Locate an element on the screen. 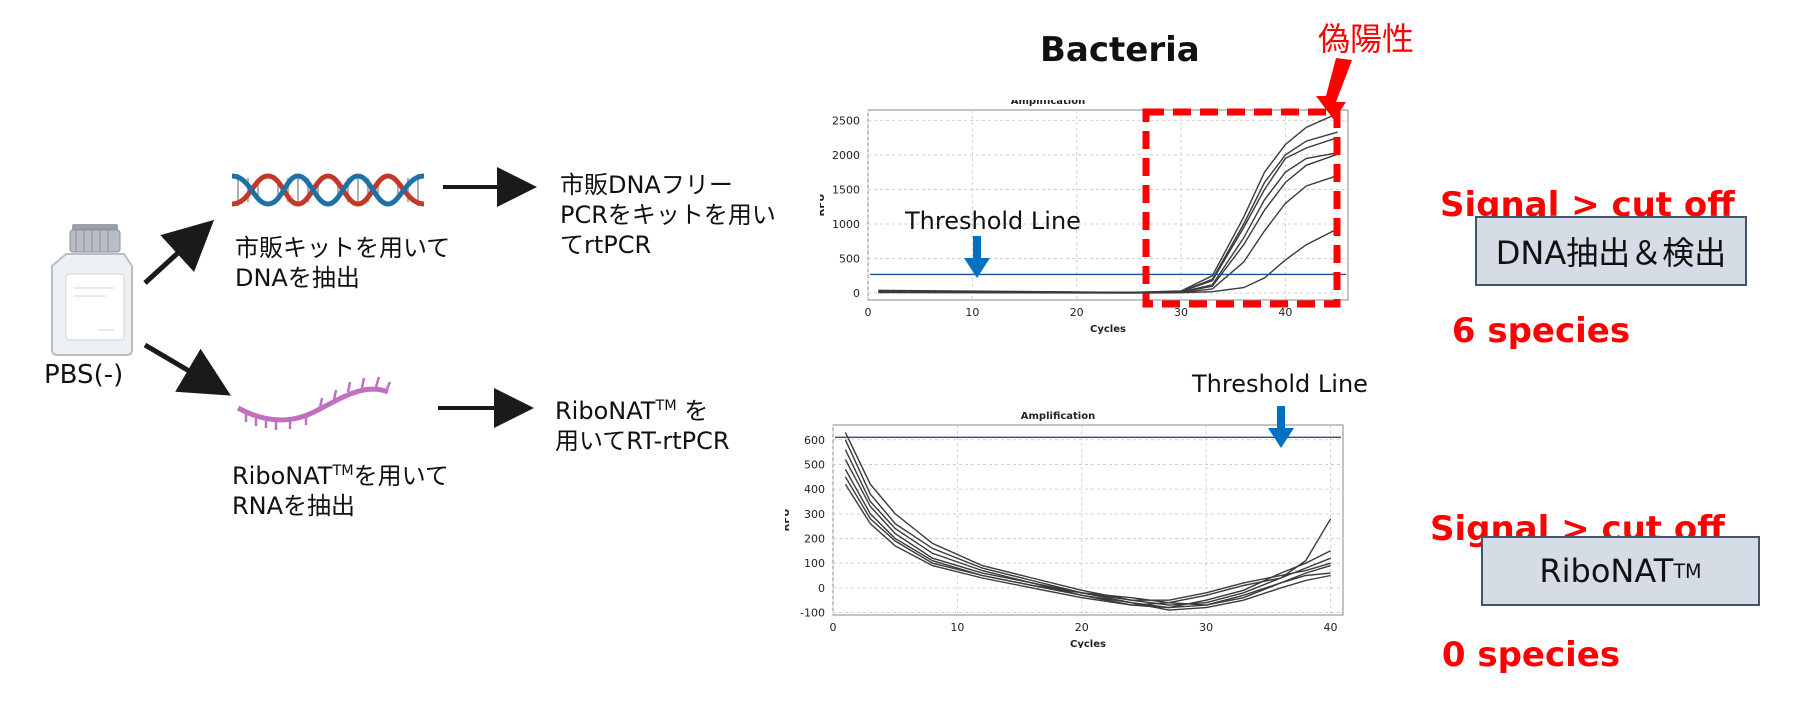 This screenshot has height=718, width=1800. flow-arrows is located at coordinates (340, 297).